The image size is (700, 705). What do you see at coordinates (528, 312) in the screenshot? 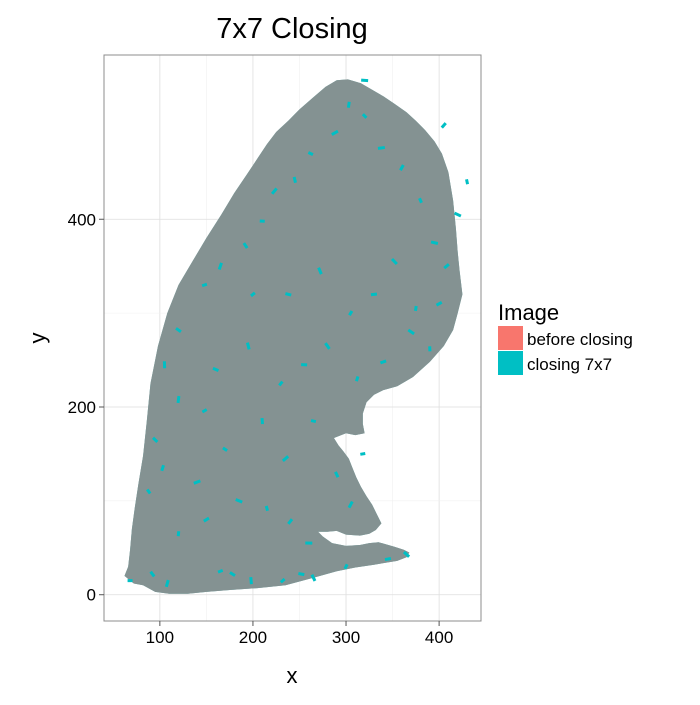
I see `legend-title: Image` at bounding box center [528, 312].